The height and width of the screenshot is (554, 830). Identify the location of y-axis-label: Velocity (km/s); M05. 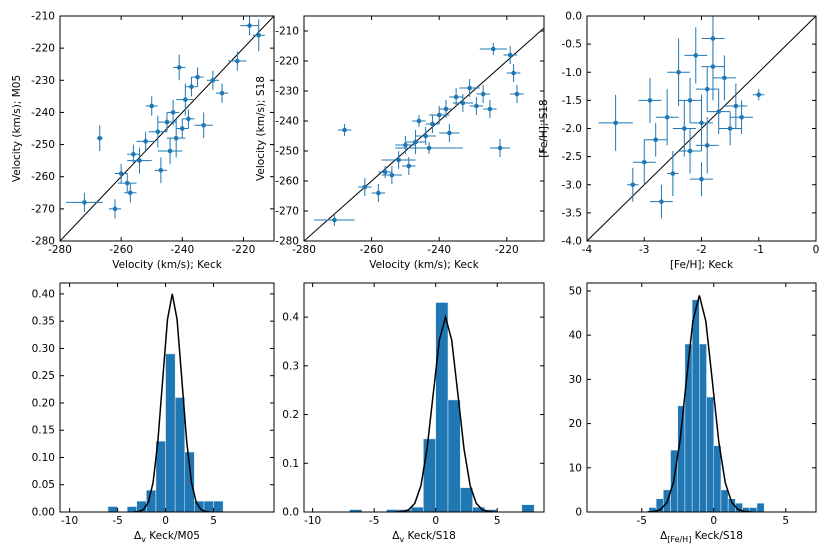
(17, 128).